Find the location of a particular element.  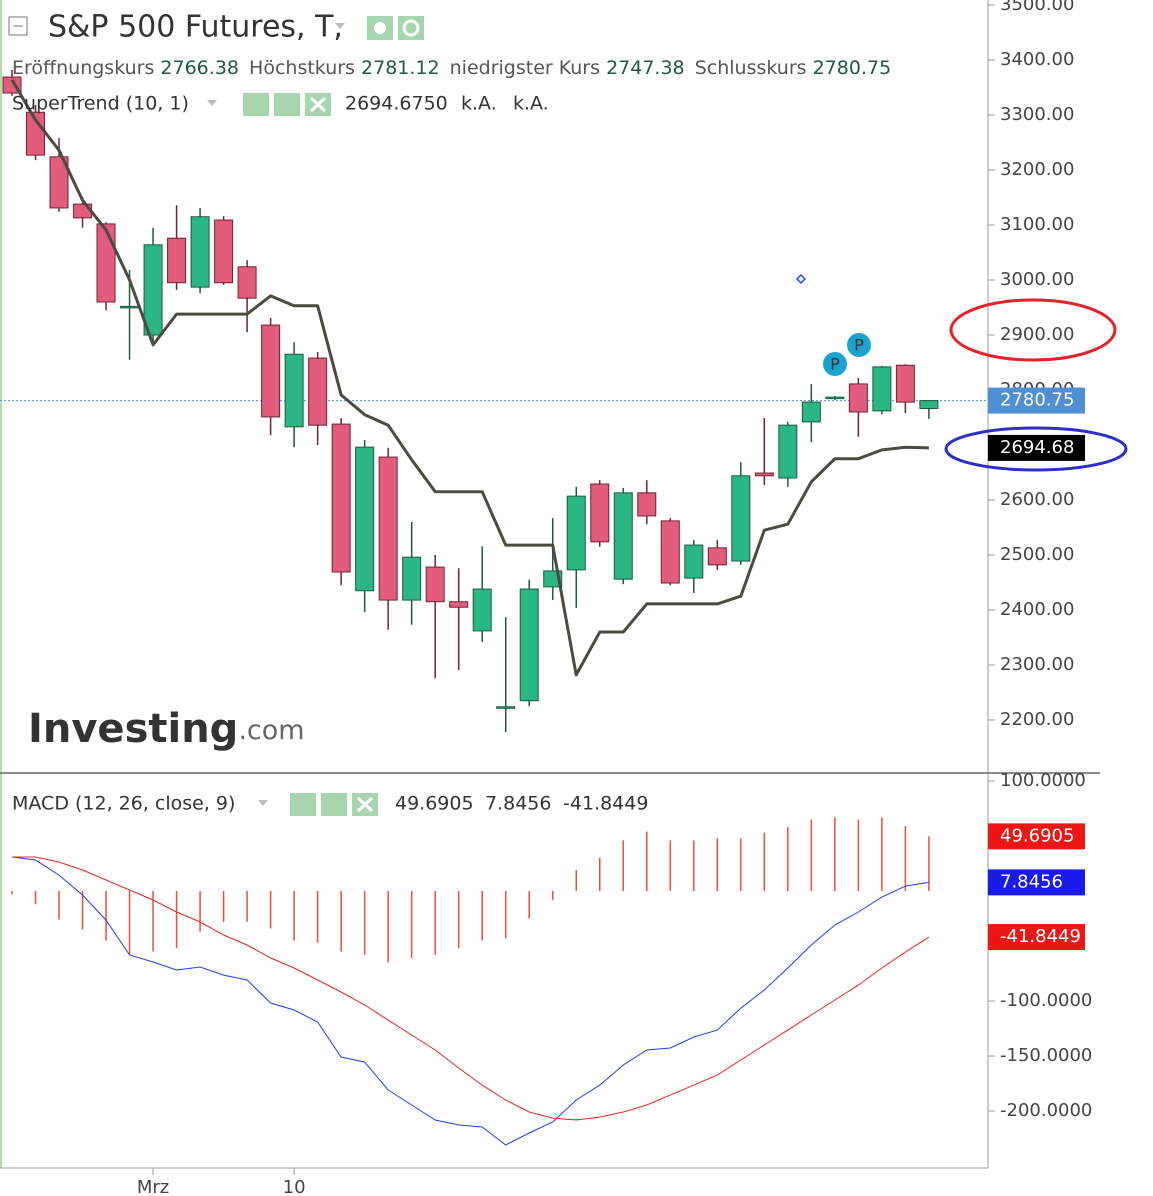

watermark: Investing.com is located at coordinates (166, 729).